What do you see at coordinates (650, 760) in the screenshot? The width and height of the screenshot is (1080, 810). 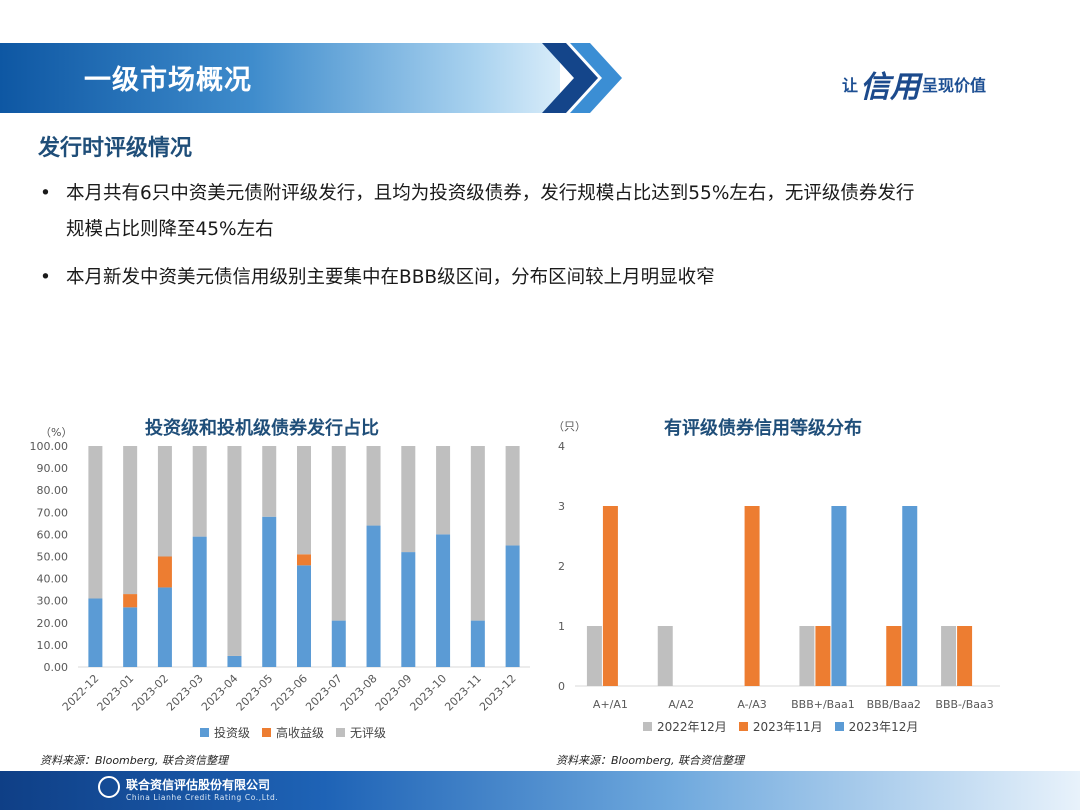 I see `chart2-source: 资料来源：Bloomberg, 联合资信整理` at bounding box center [650, 760].